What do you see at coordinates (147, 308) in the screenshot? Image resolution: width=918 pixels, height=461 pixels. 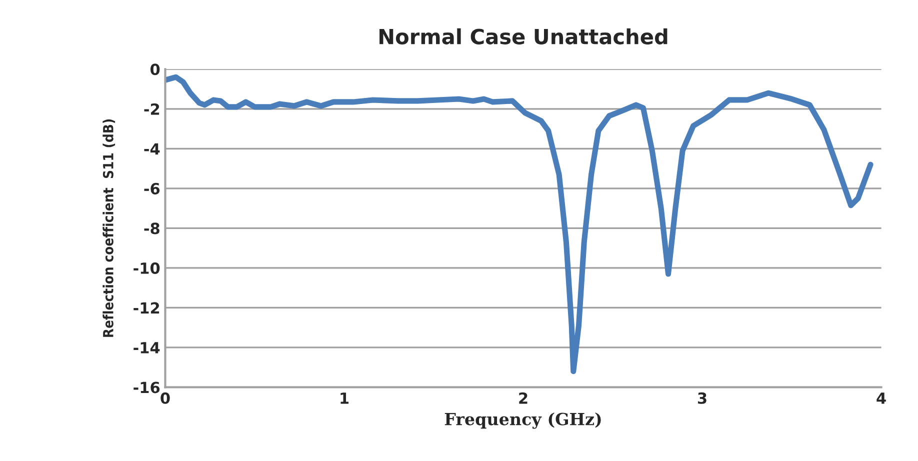 I see `y-tick-label: -12` at bounding box center [147, 308].